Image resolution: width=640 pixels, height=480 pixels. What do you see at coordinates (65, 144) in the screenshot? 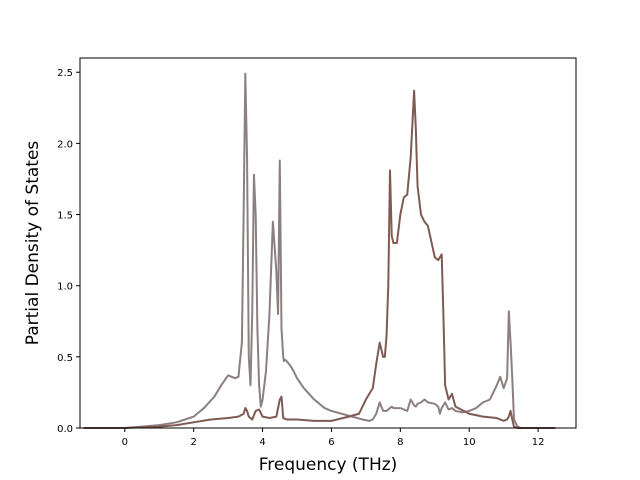
I see `y-tick-label: 2.0` at bounding box center [65, 144].